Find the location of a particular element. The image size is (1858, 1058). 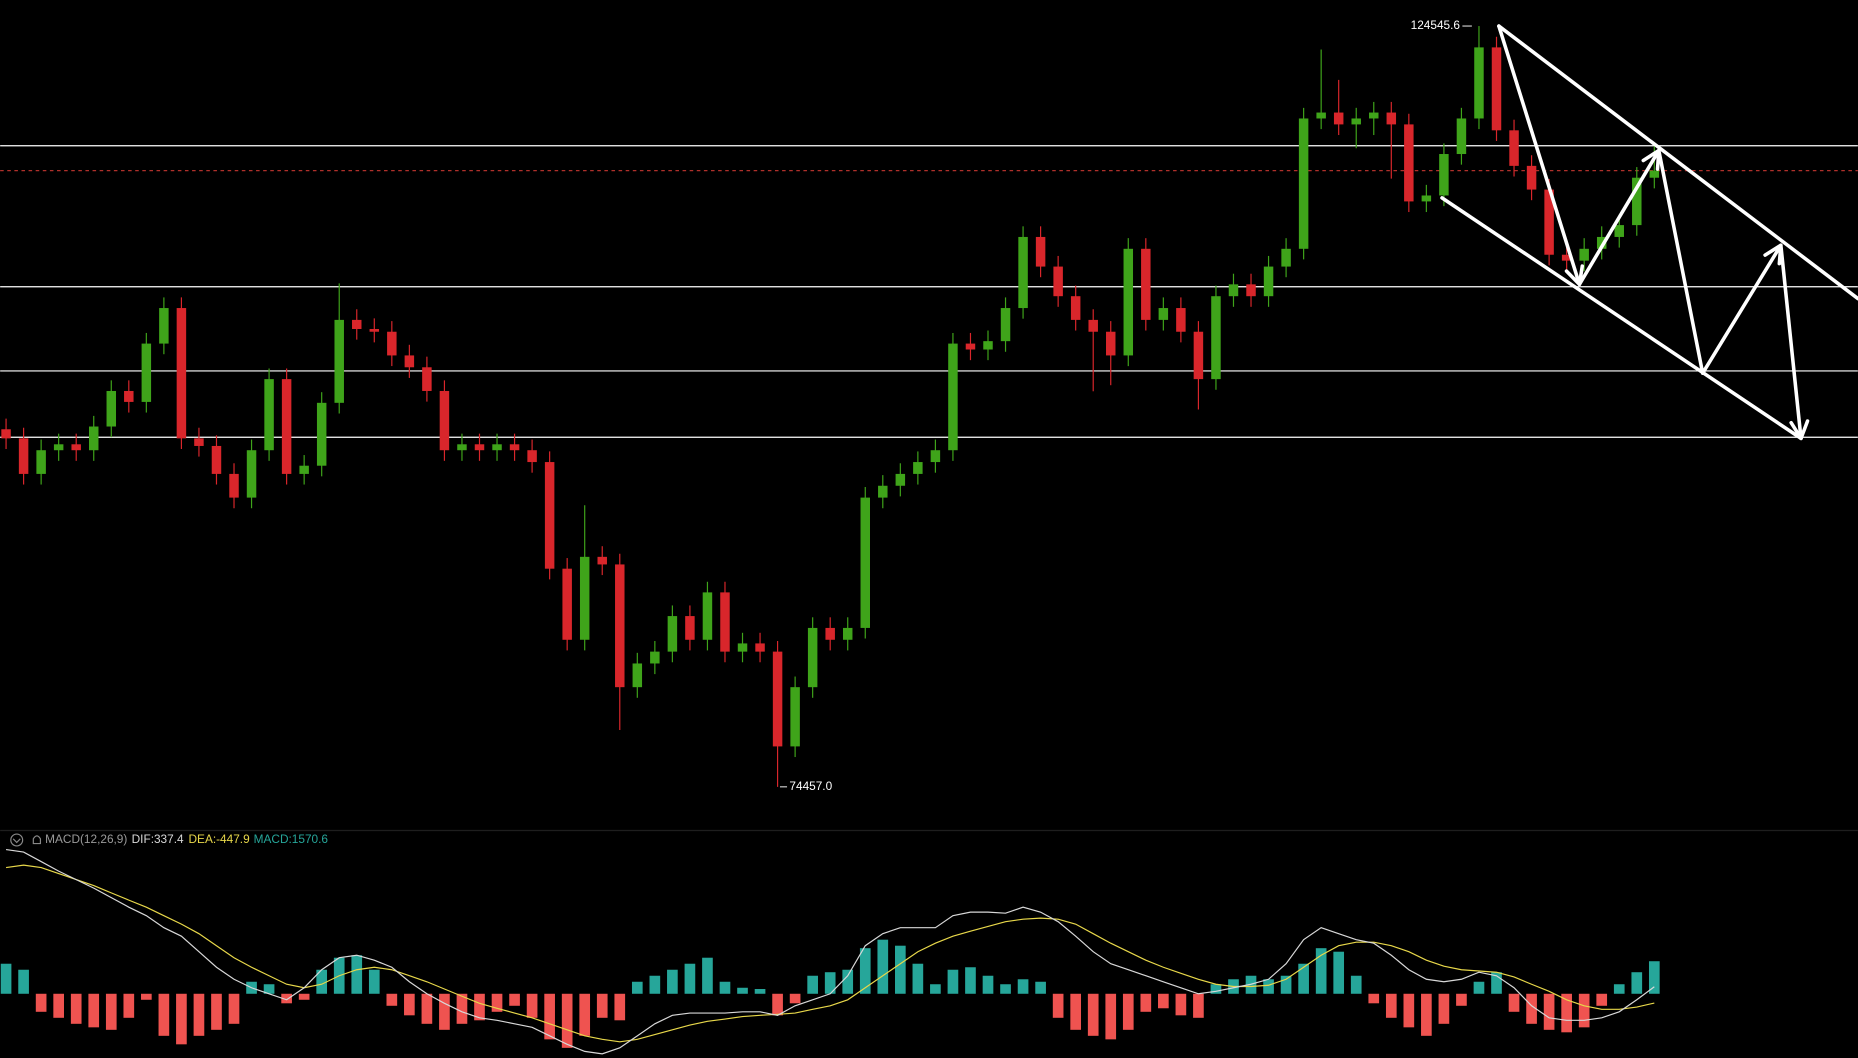

collapse-chevron is located at coordinates (16, 841).